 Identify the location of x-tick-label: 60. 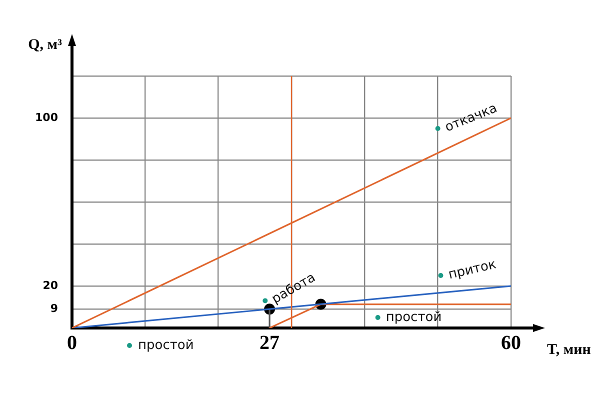
(511, 343).